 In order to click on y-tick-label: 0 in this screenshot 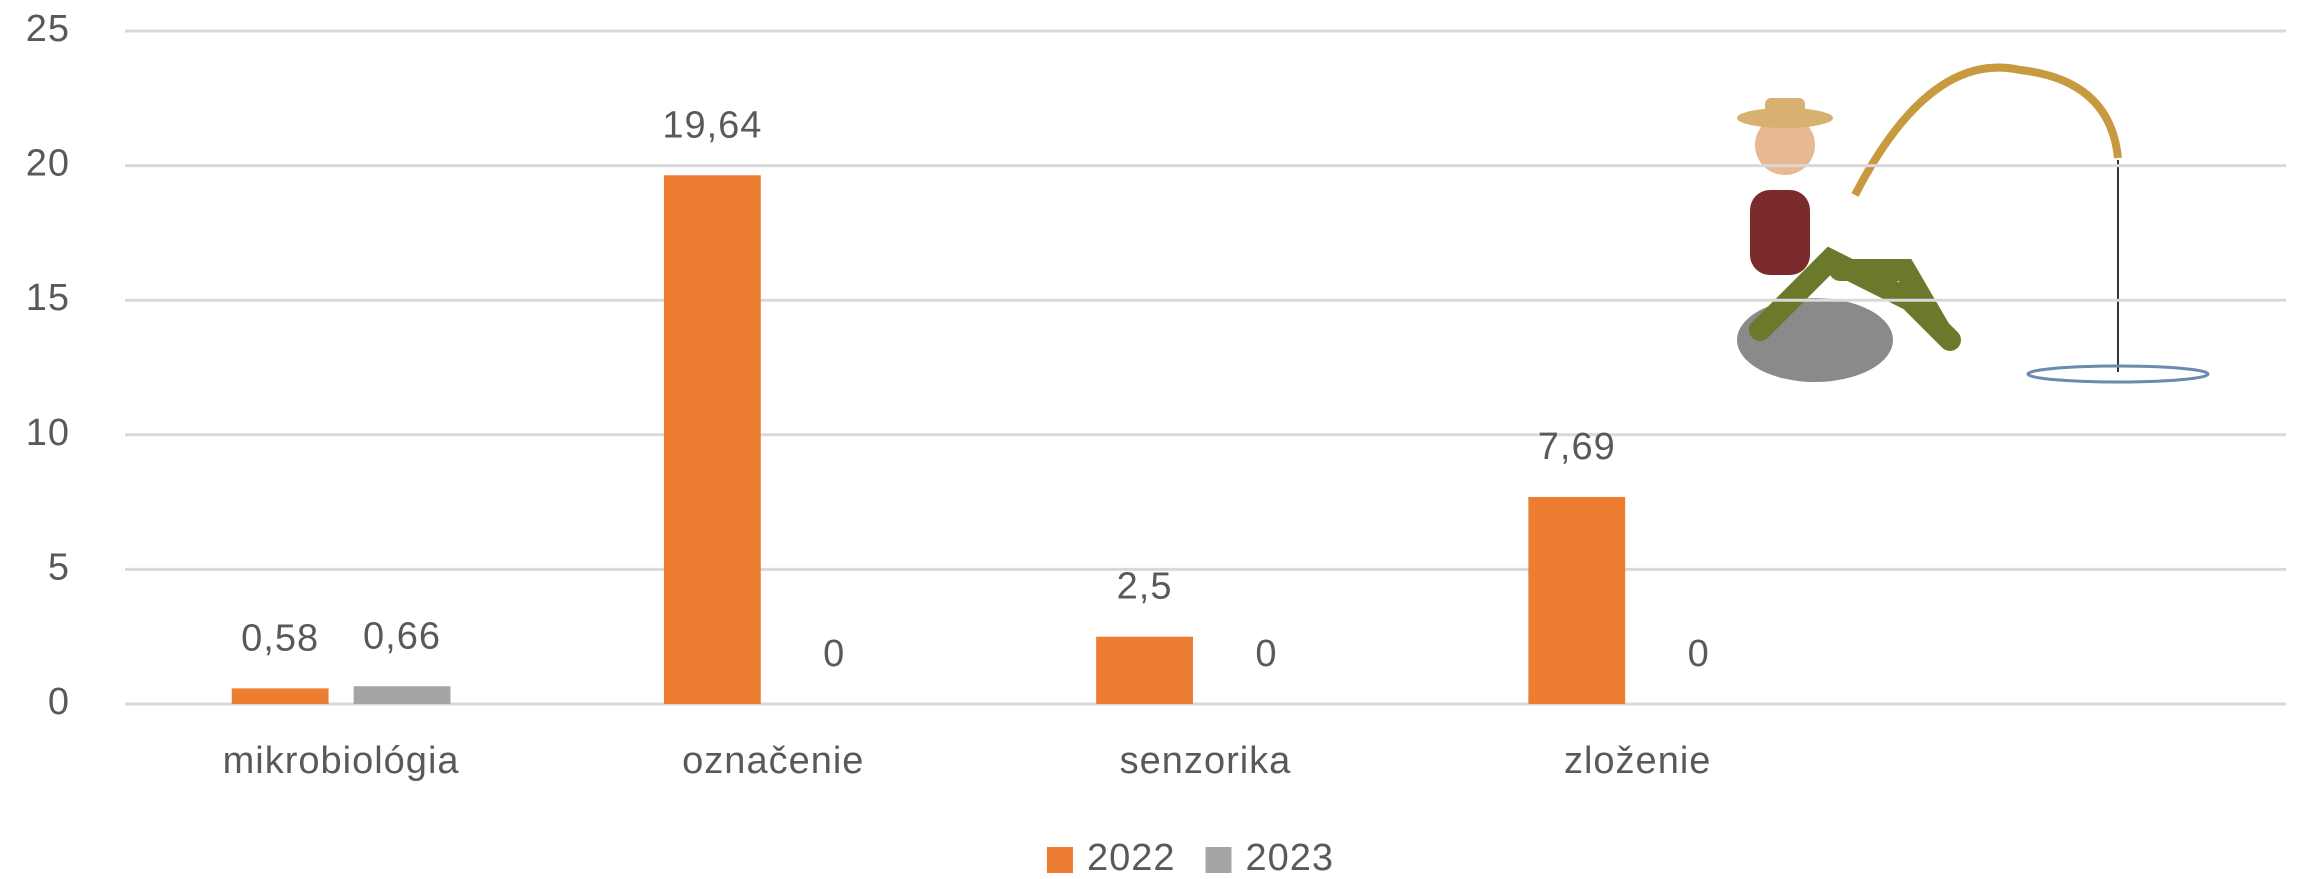, I will do `click(59, 702)`.